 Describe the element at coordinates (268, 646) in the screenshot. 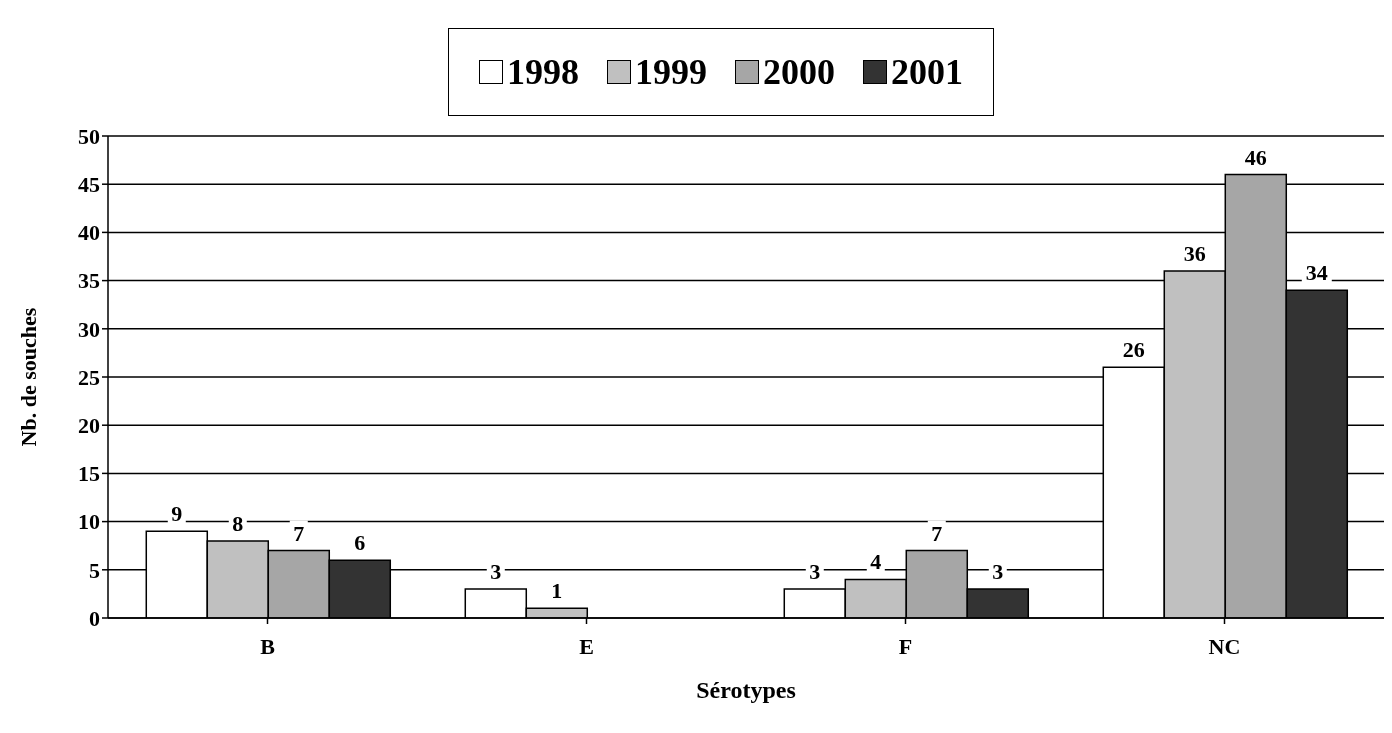

I see `x-tick-label: B` at that location.